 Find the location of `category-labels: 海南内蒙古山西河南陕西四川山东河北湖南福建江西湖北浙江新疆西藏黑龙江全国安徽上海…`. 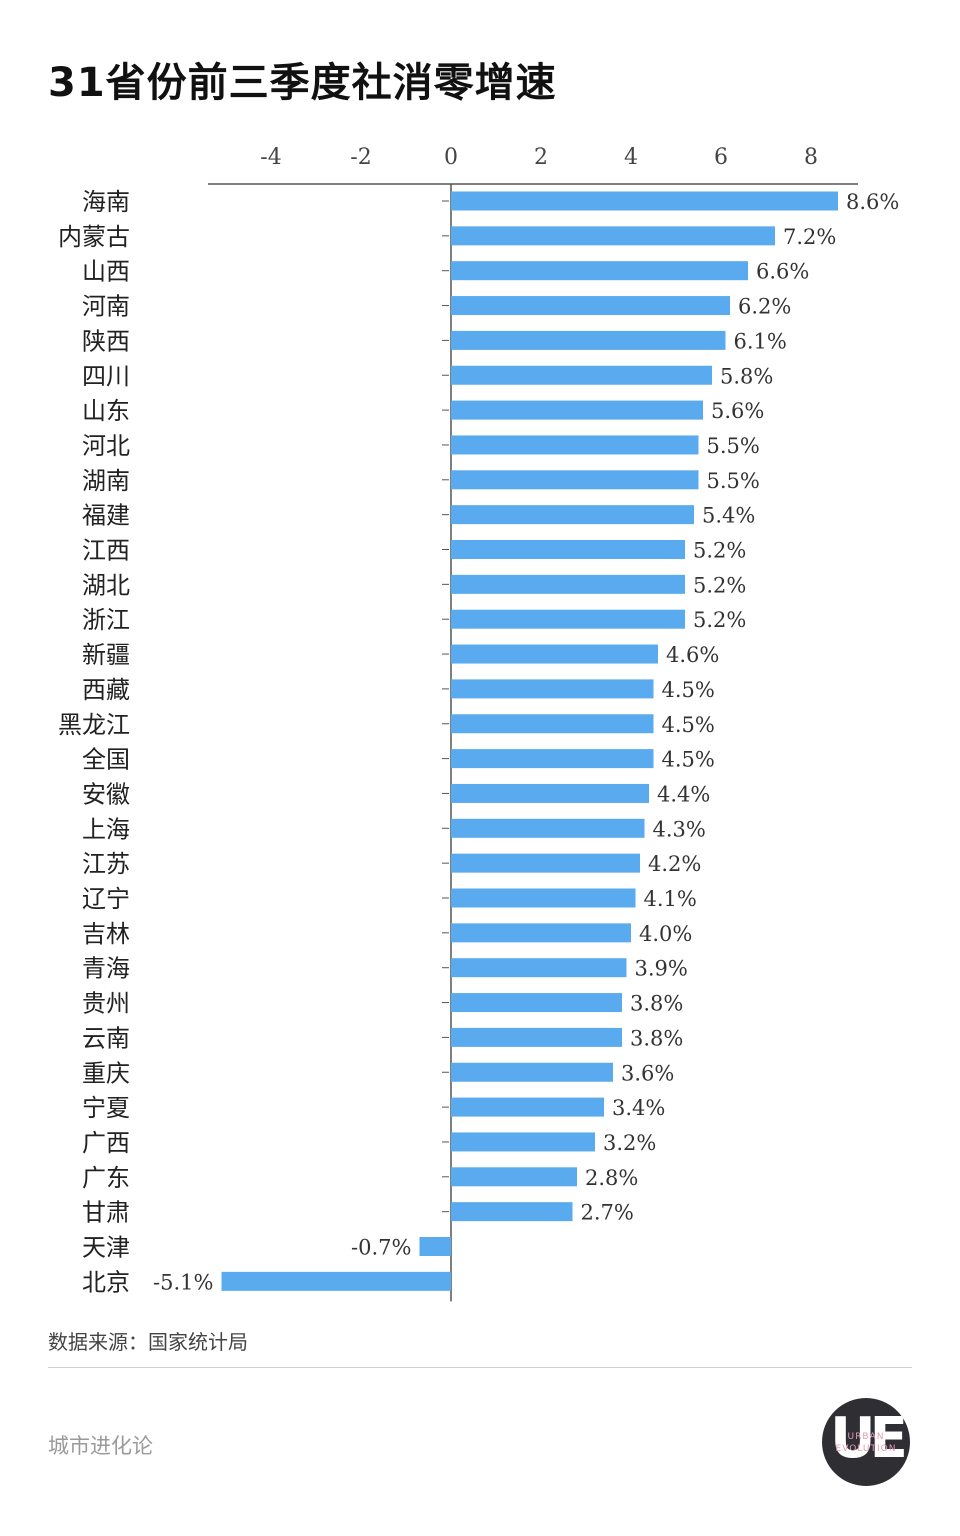

category-labels: 海南内蒙古山西河南陕西四川山东河北湖南福建江西湖北浙江新疆西藏黑龙江全国安徽上海… is located at coordinates (94, 742).